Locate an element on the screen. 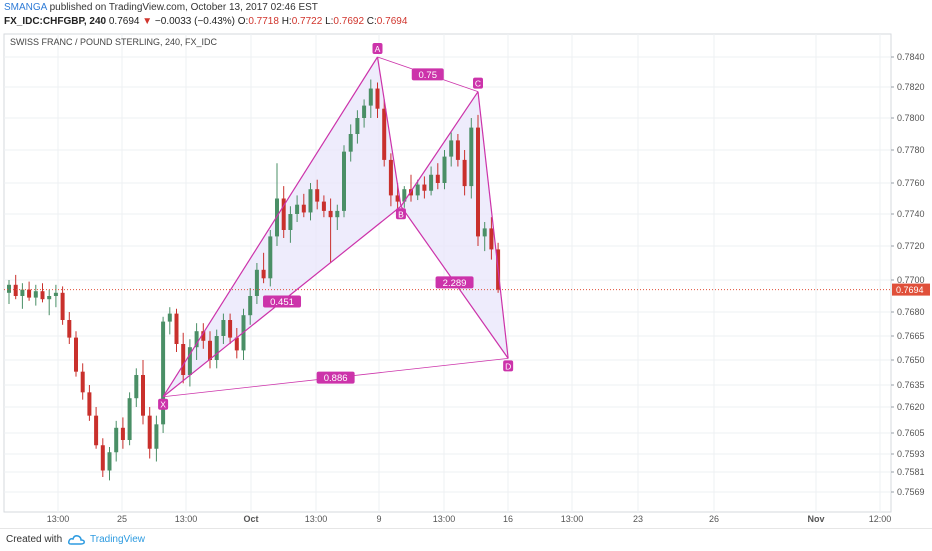  last-price-tag is located at coordinates (911, 289).